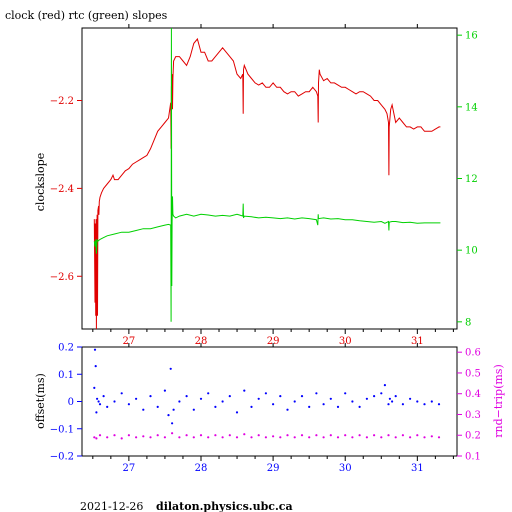  I want to click on slopes-y-axis-label: clockslope, so click(40, 182).